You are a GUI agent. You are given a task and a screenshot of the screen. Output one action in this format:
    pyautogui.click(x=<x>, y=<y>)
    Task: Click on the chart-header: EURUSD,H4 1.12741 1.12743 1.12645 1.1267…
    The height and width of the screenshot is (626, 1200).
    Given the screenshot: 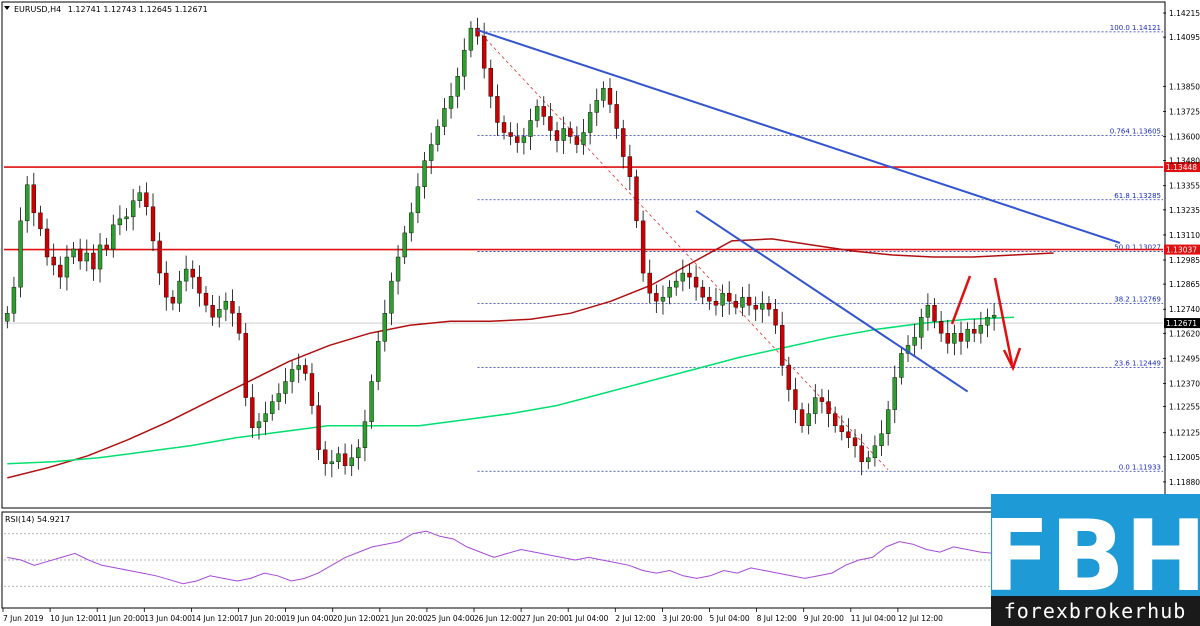 What is the action you would take?
    pyautogui.click(x=111, y=9)
    